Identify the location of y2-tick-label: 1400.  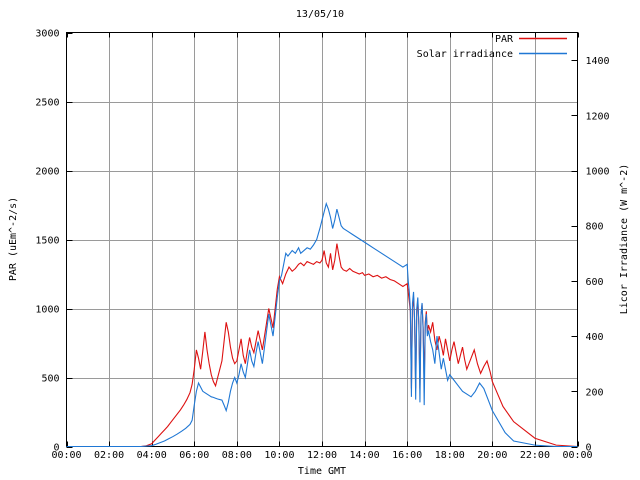
(598, 61).